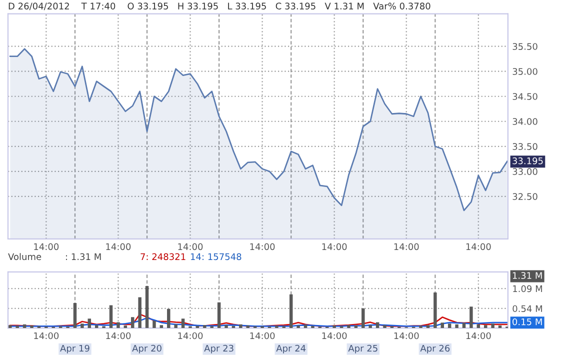 The image size is (563, 355). What do you see at coordinates (219, 349) in the screenshot?
I see `x-tick-label: Apr 23` at bounding box center [219, 349].